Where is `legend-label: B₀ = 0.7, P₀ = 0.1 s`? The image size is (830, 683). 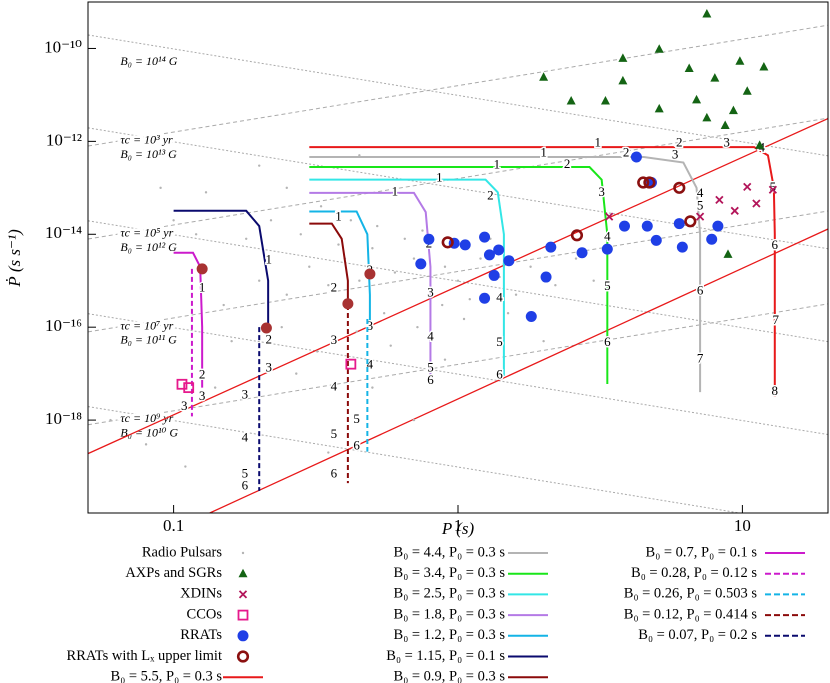 legend-label: B₀ = 0.7, P₀ = 0.1 s is located at coordinates (702, 552).